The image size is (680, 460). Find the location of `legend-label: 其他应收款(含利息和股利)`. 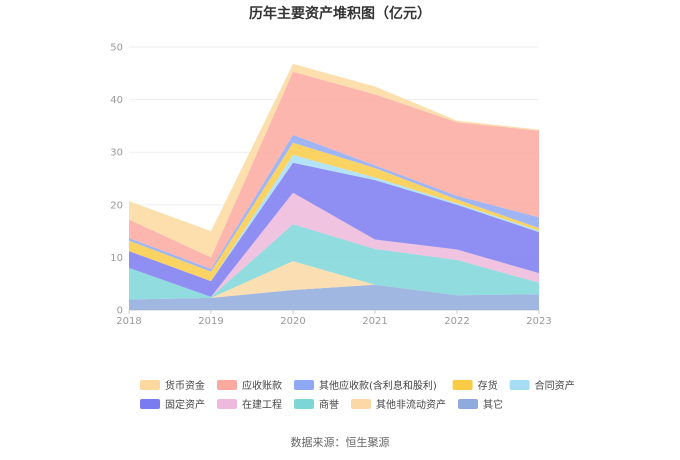

legend-label: 其他应收款(含利息和股利) is located at coordinates (378, 385).